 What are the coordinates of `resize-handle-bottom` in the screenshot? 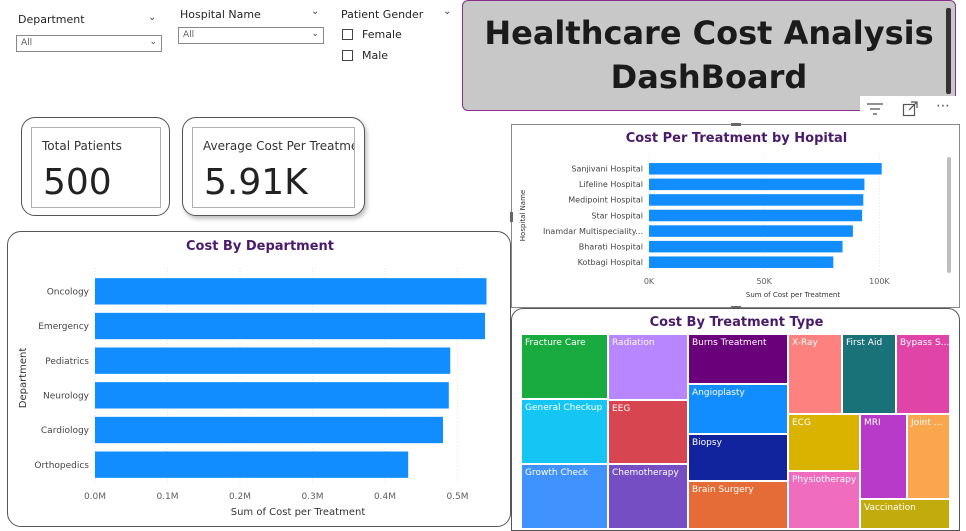 It's located at (736, 307).